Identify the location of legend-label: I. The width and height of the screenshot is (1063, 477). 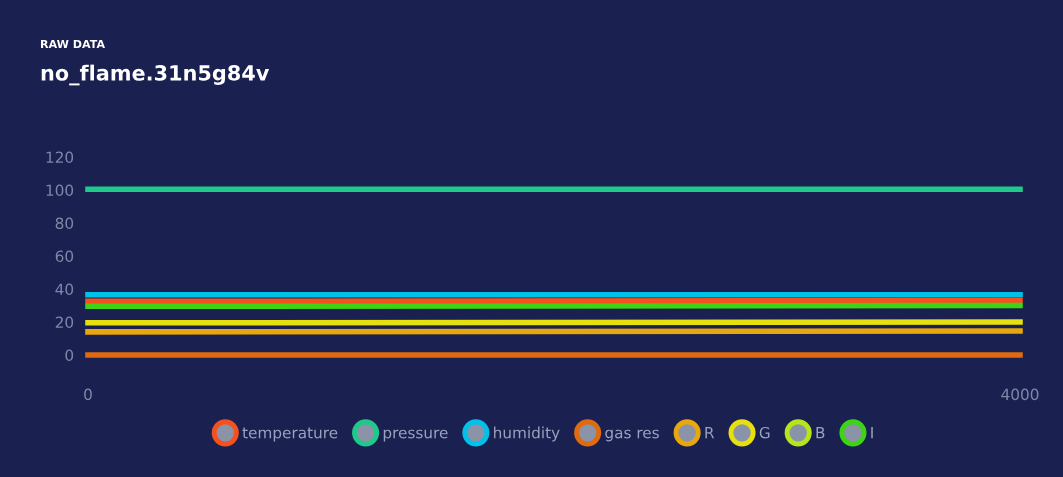
(872, 433).